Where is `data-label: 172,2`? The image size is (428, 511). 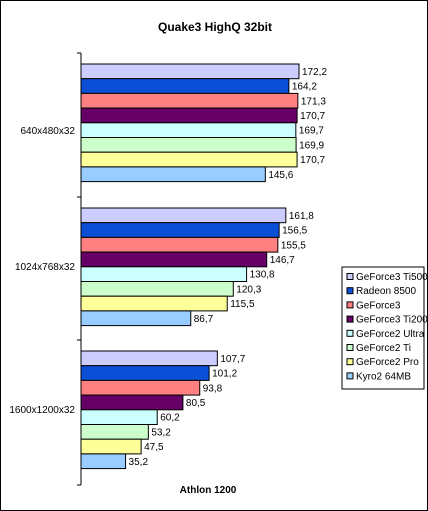 data-label: 172,2 is located at coordinates (314, 72).